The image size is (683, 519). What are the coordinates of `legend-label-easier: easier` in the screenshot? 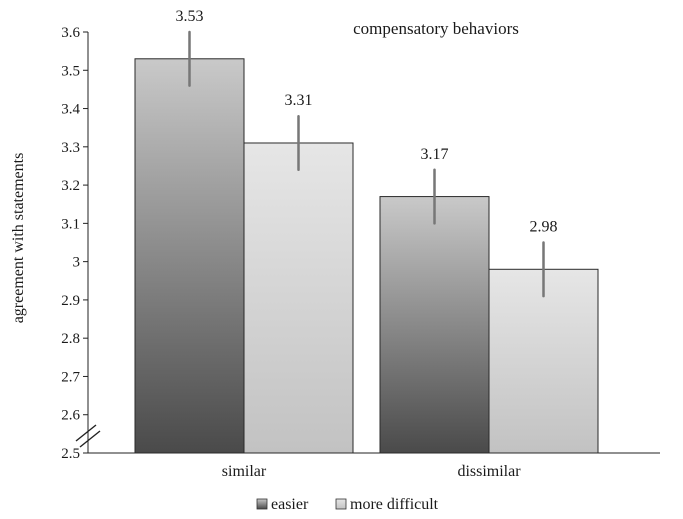 It's located at (290, 504).